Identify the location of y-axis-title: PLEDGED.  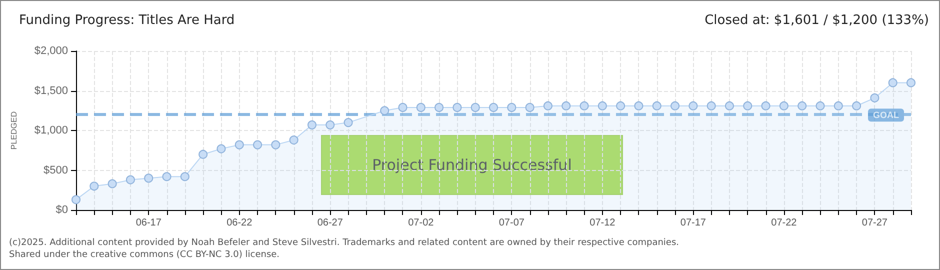
(14, 130).